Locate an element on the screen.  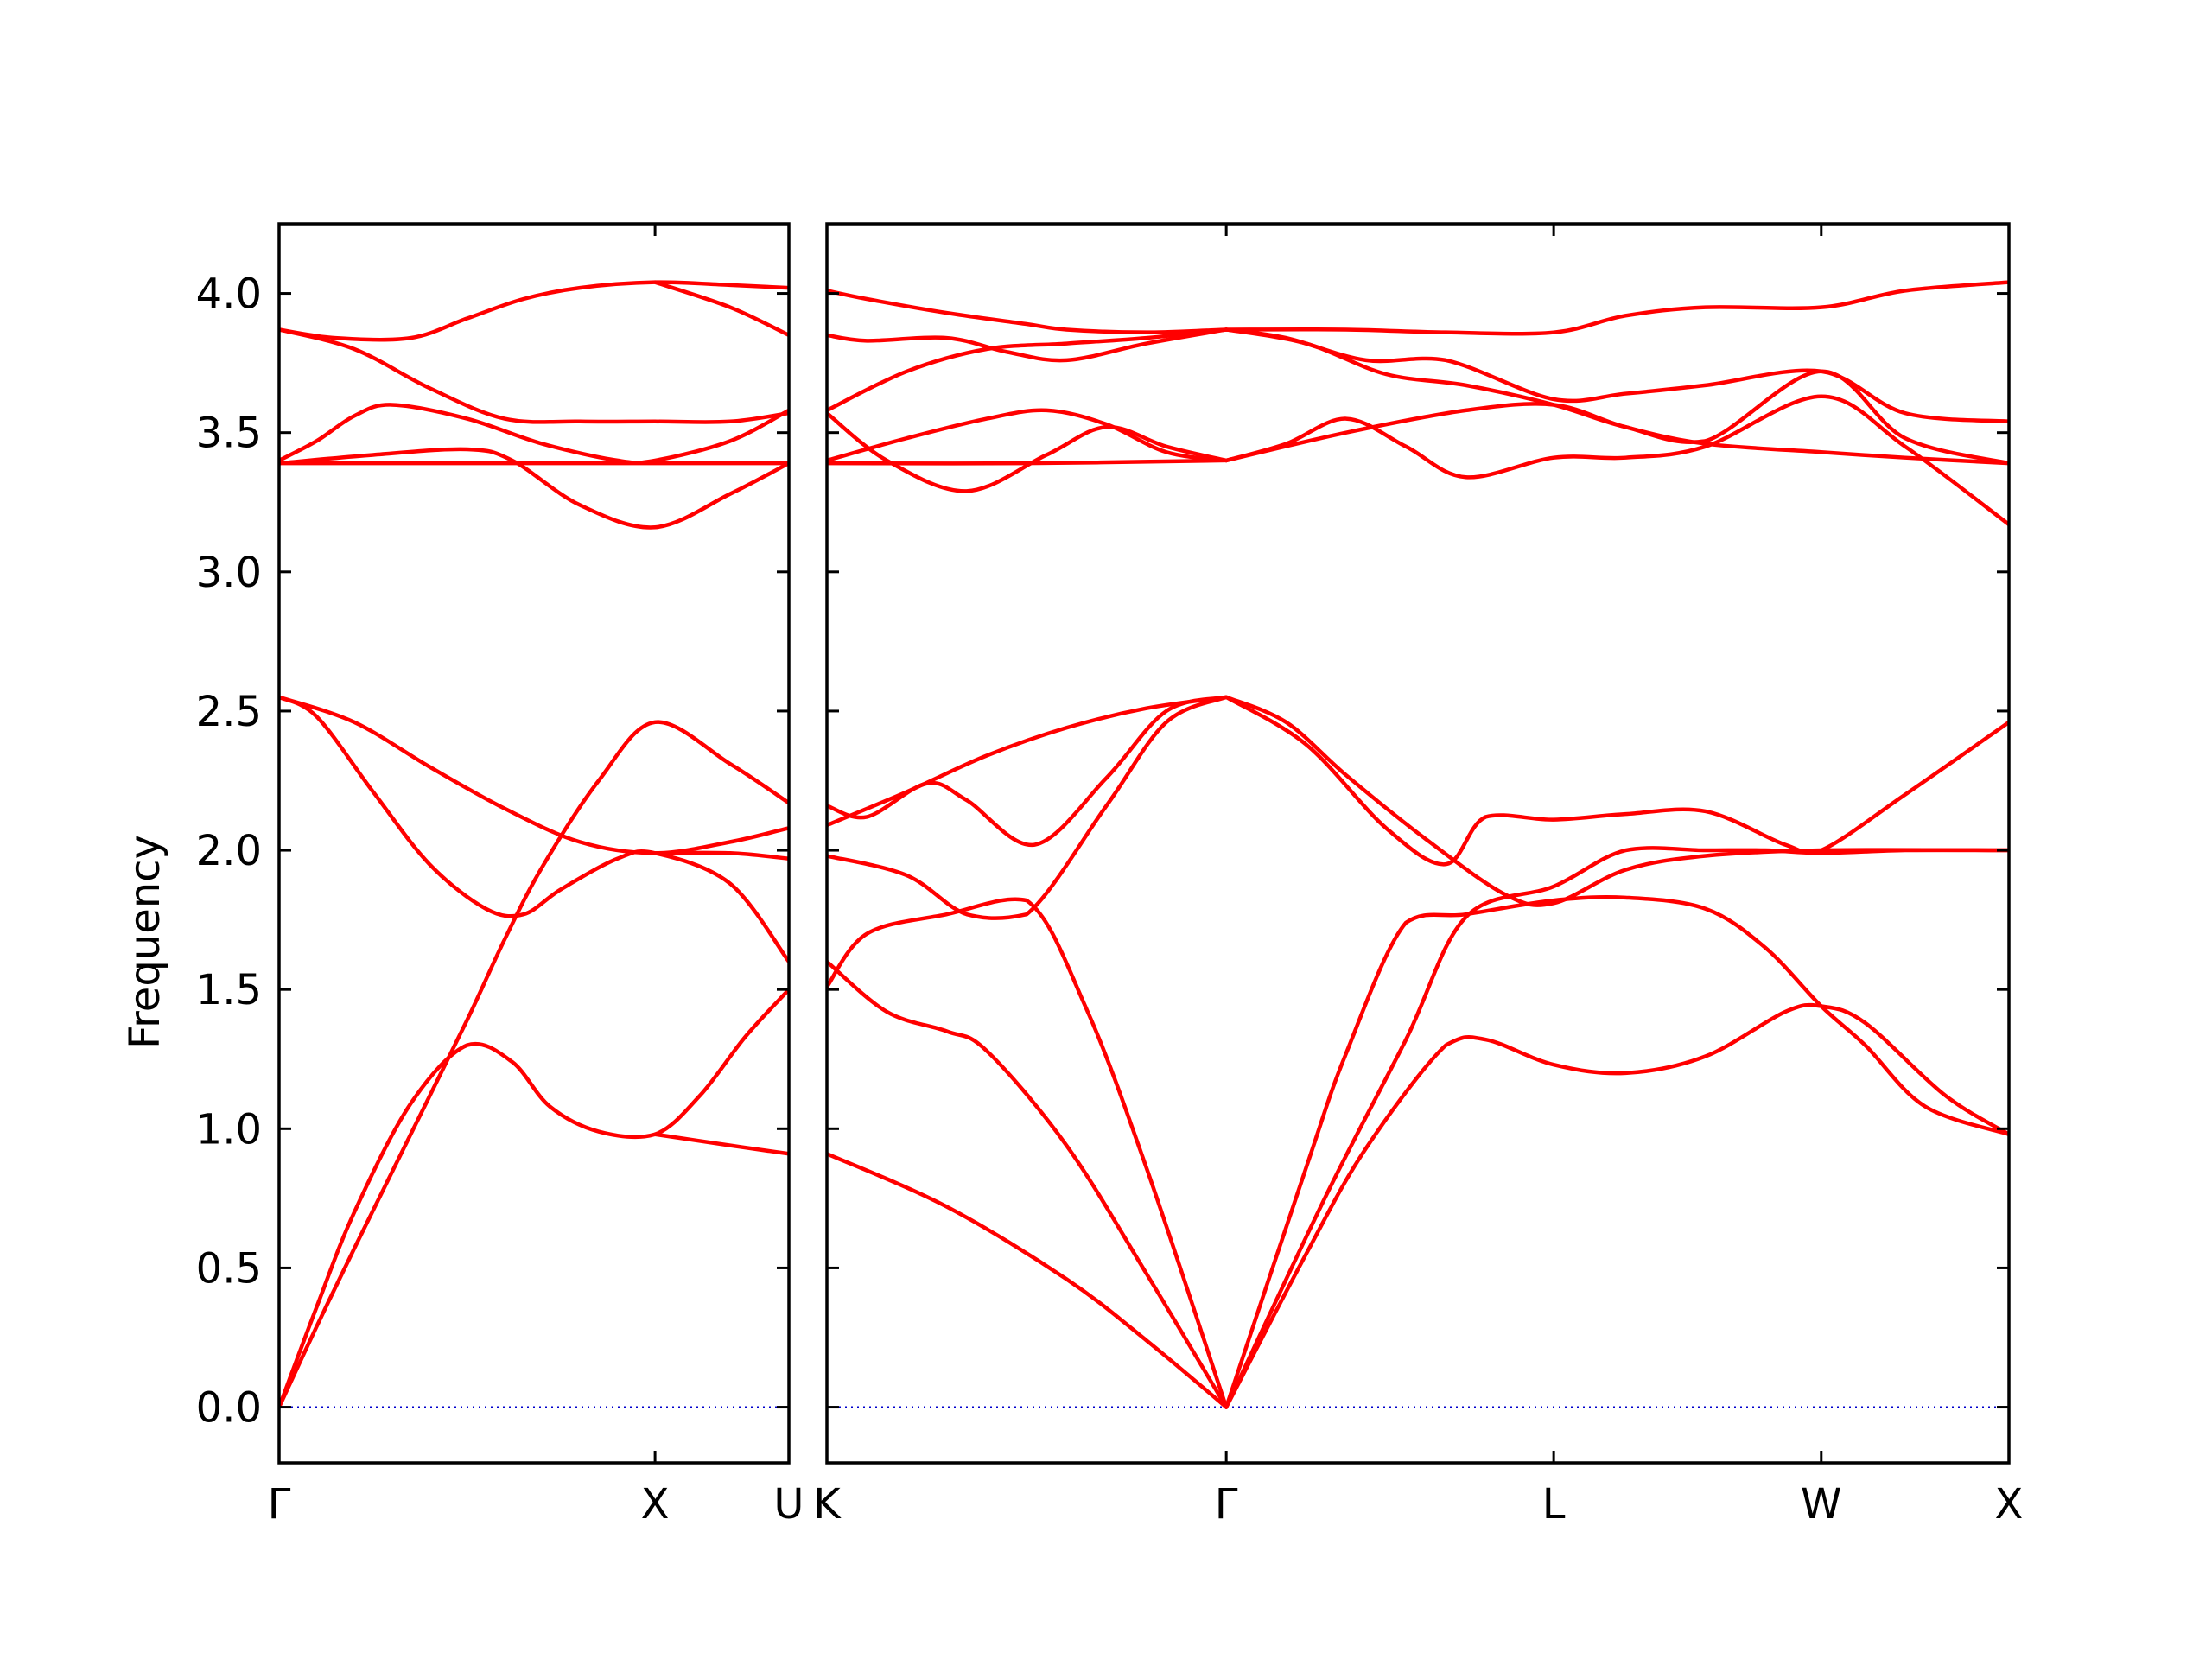
y-tick-label: 1.5 is located at coordinates (229, 990).